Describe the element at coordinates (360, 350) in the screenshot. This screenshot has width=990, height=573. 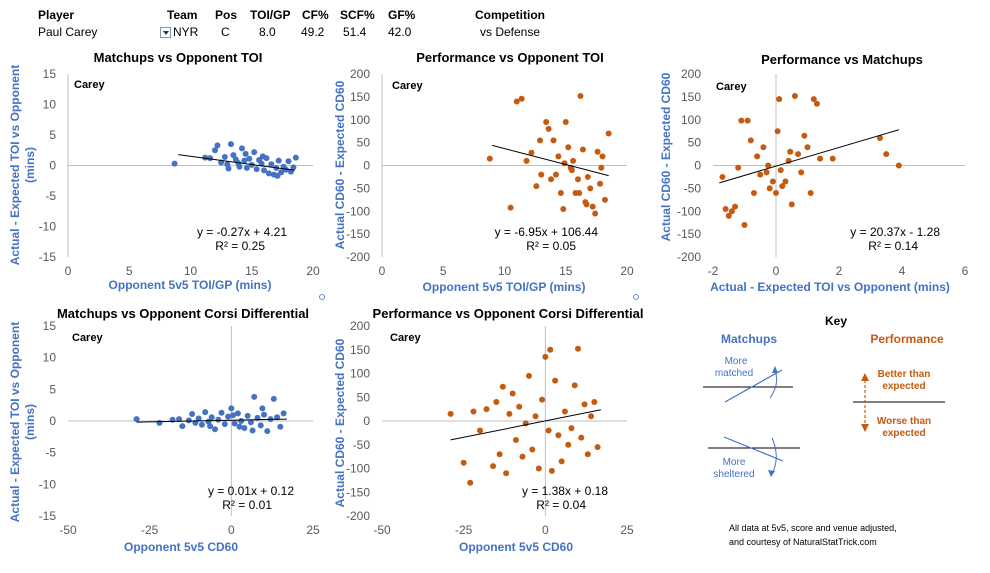
I see `c5-y-tick-label: 150` at that location.